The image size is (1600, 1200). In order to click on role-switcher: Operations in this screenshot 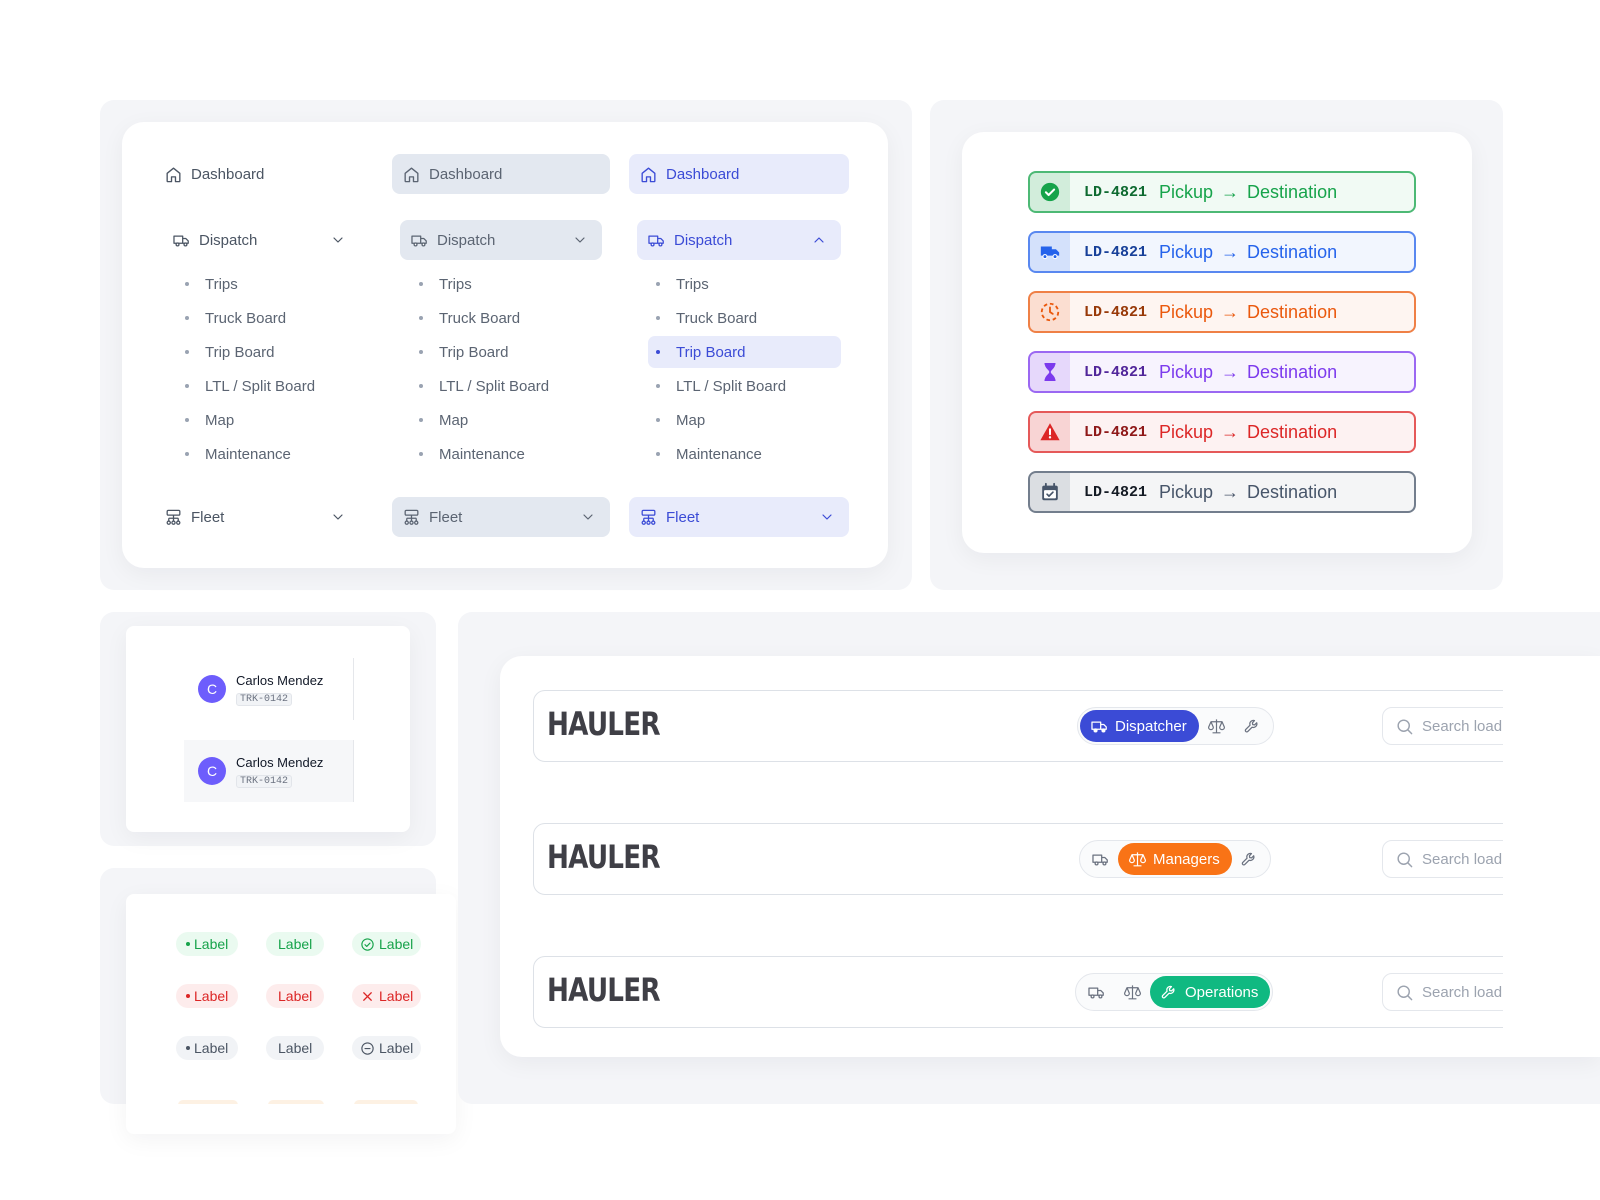, I will do `click(1174, 992)`.